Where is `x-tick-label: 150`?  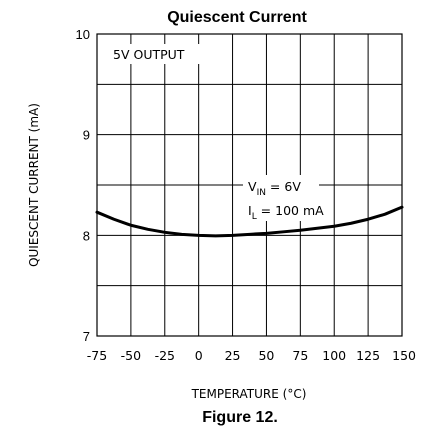 x-tick-label: 150 is located at coordinates (404, 355).